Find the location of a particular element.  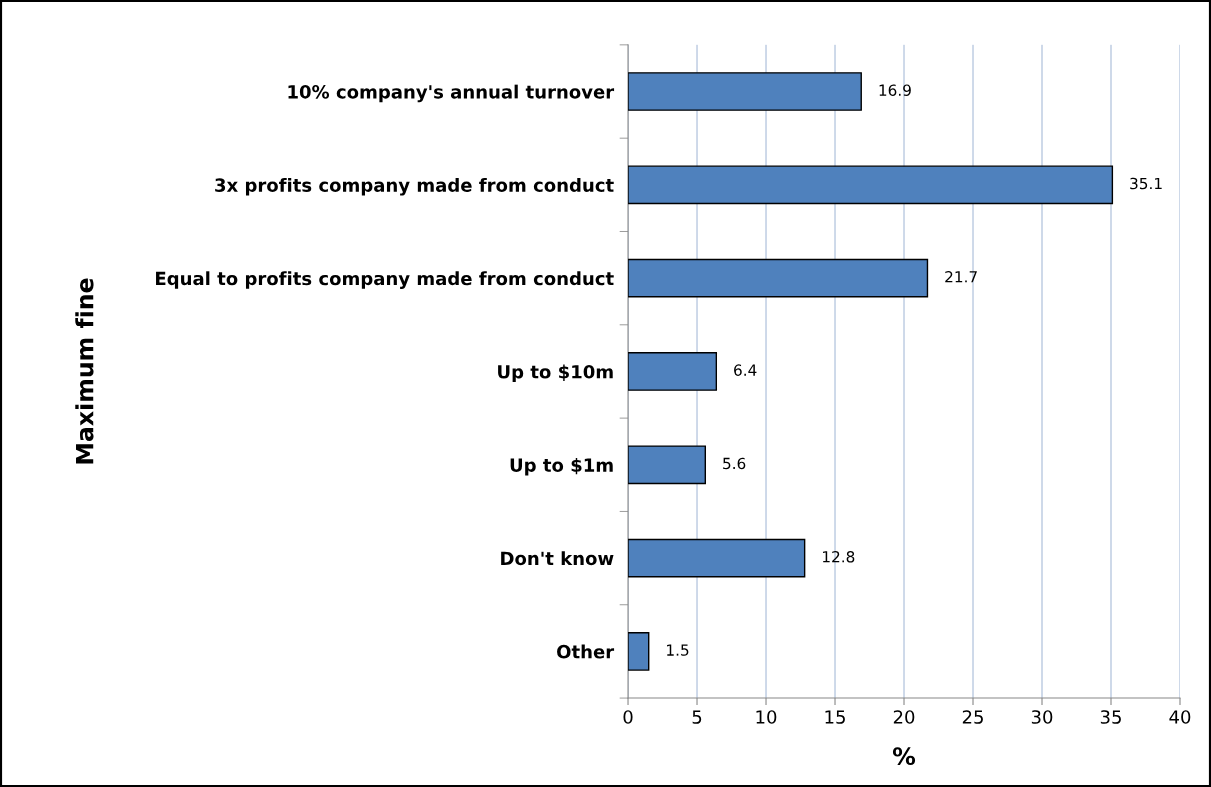

y-tick-label: 3x profits company made from conduct is located at coordinates (414, 186).